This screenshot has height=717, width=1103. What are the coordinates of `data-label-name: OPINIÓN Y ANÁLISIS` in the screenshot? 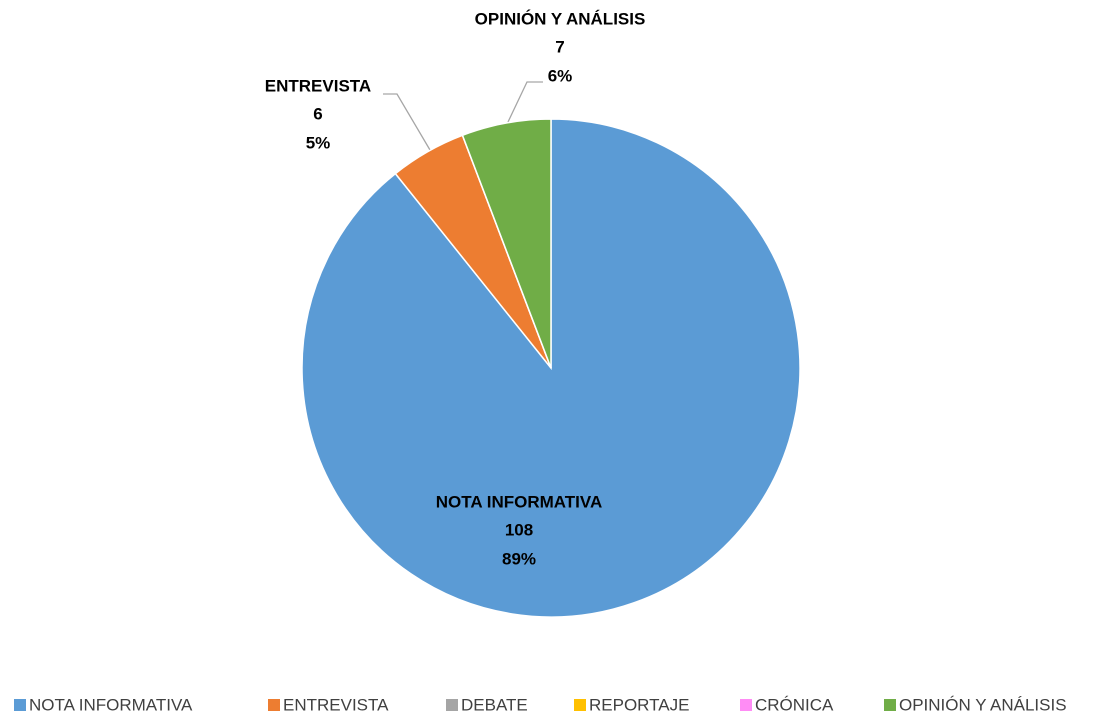 It's located at (560, 18).